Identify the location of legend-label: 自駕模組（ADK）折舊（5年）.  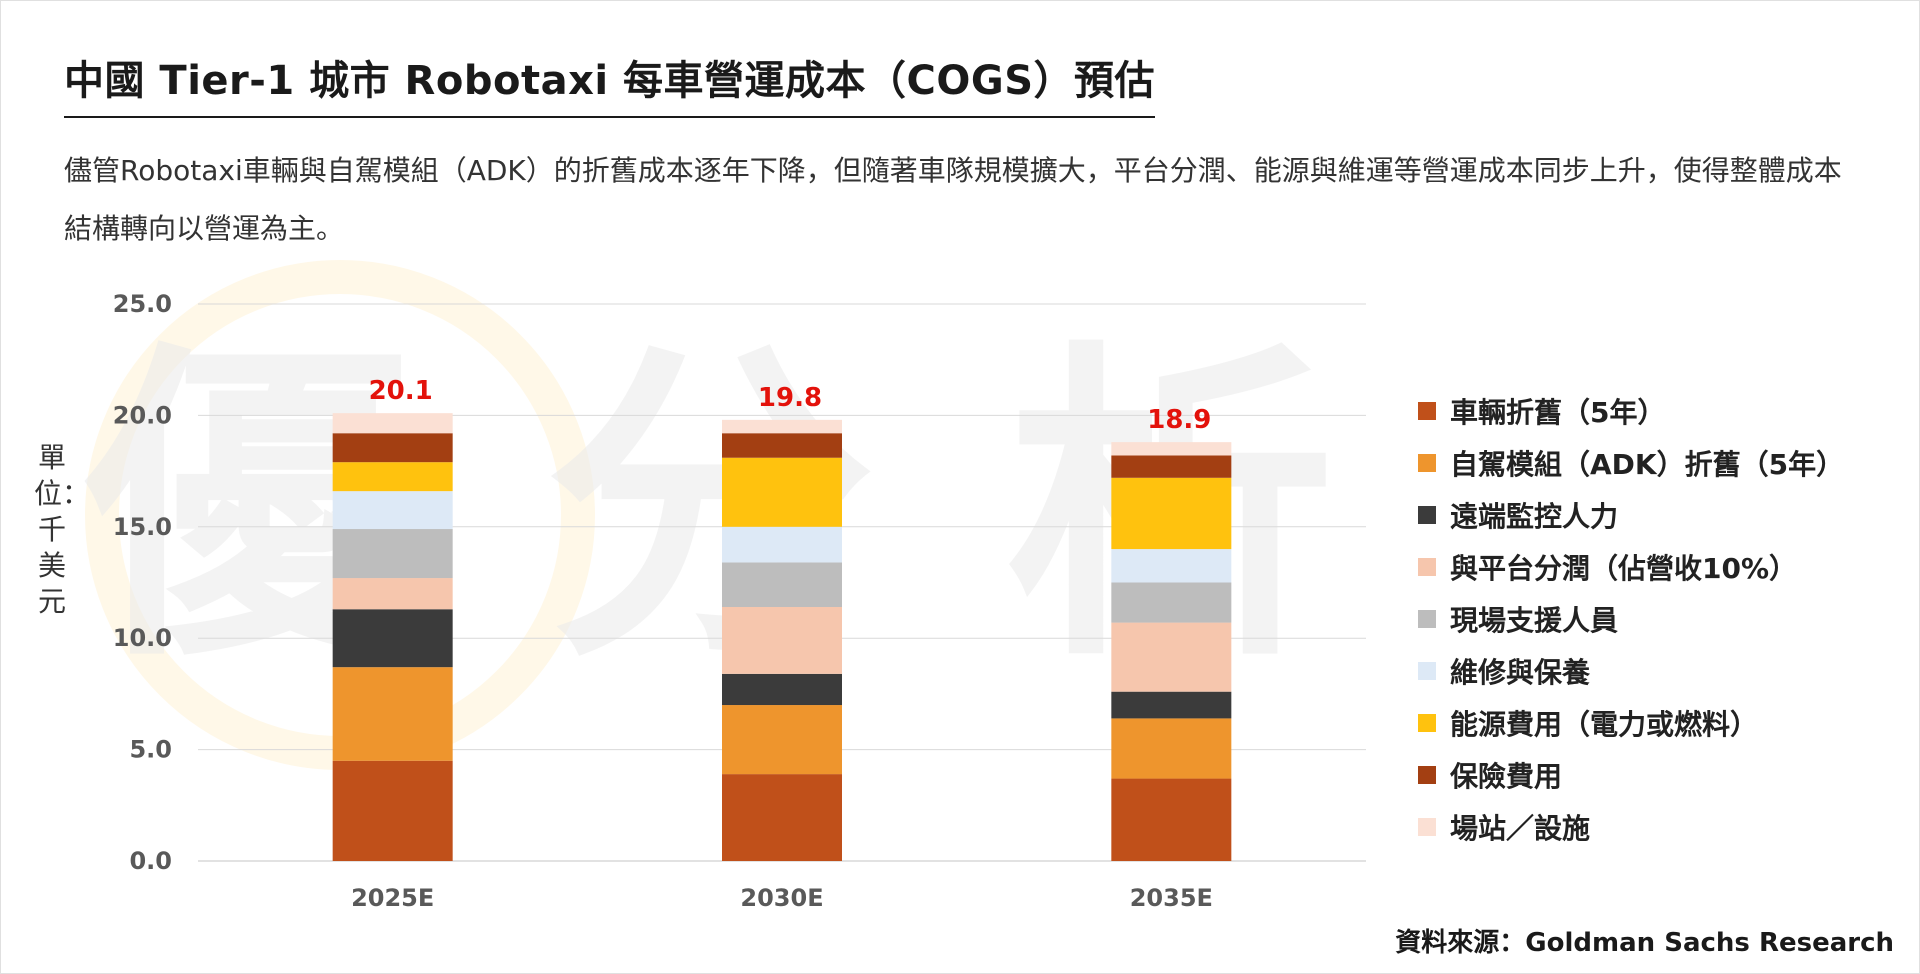
(1647, 464).